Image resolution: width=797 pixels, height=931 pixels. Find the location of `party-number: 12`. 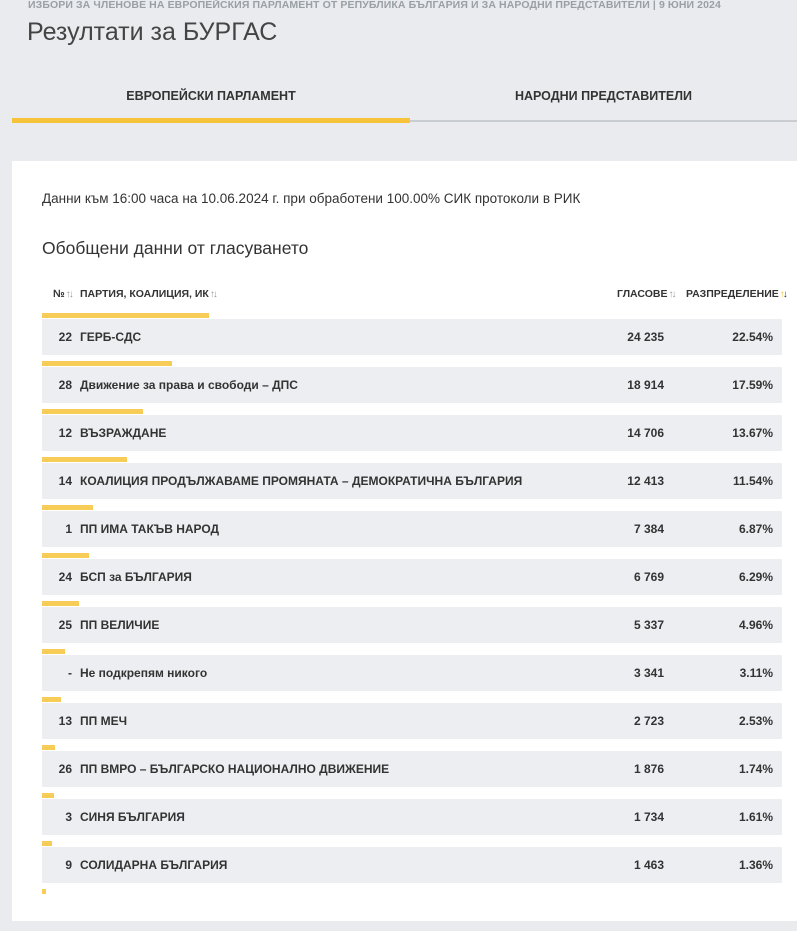

party-number: 12 is located at coordinates (65, 433).